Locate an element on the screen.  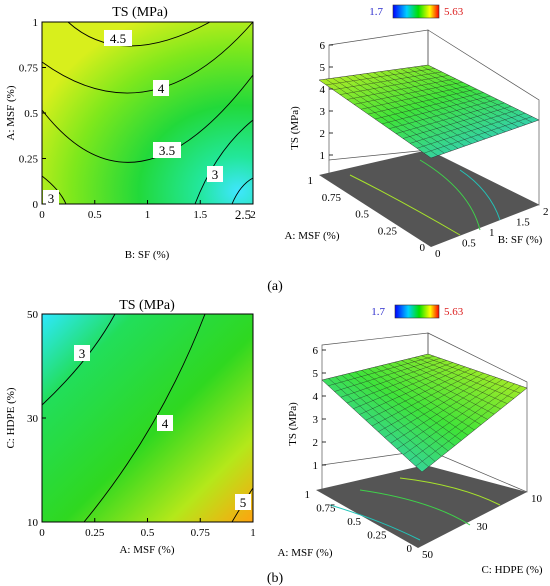
surface-a-ytick-label: 0.75 is located at coordinates (332, 198).